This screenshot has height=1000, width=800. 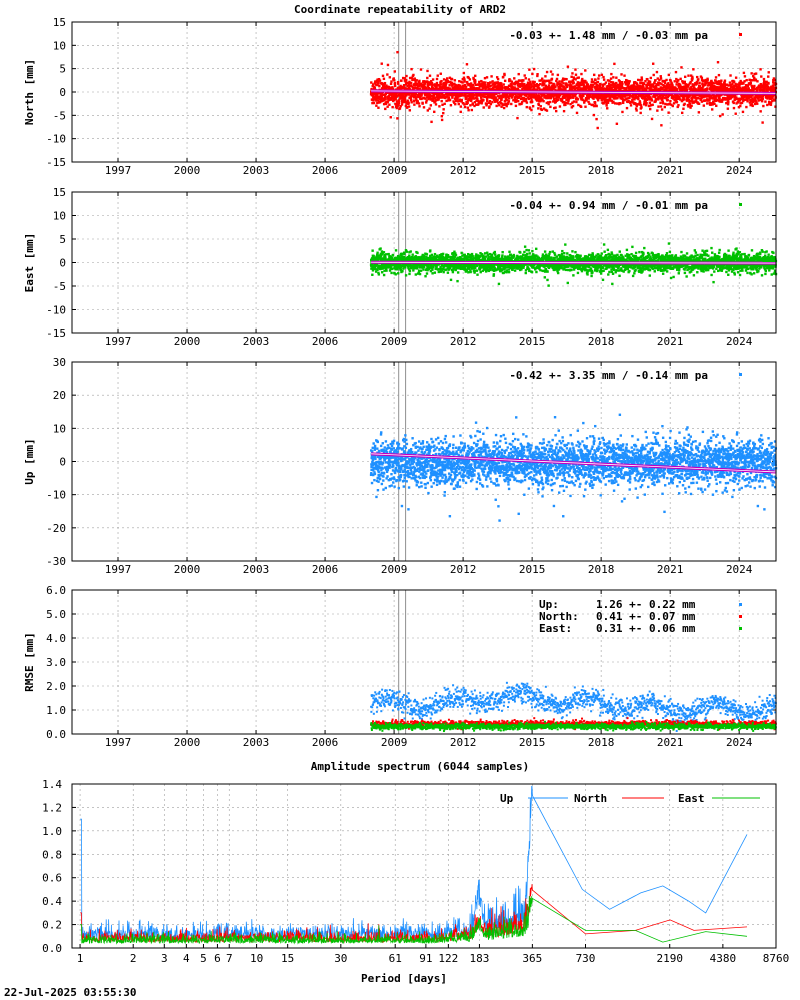 I want to click on y-tick-label: 10, so click(x=59, y=45).